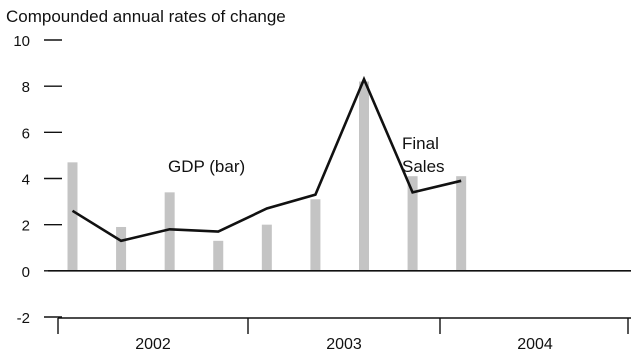 The width and height of the screenshot is (631, 356). I want to click on year-label: 2002, so click(153, 344).